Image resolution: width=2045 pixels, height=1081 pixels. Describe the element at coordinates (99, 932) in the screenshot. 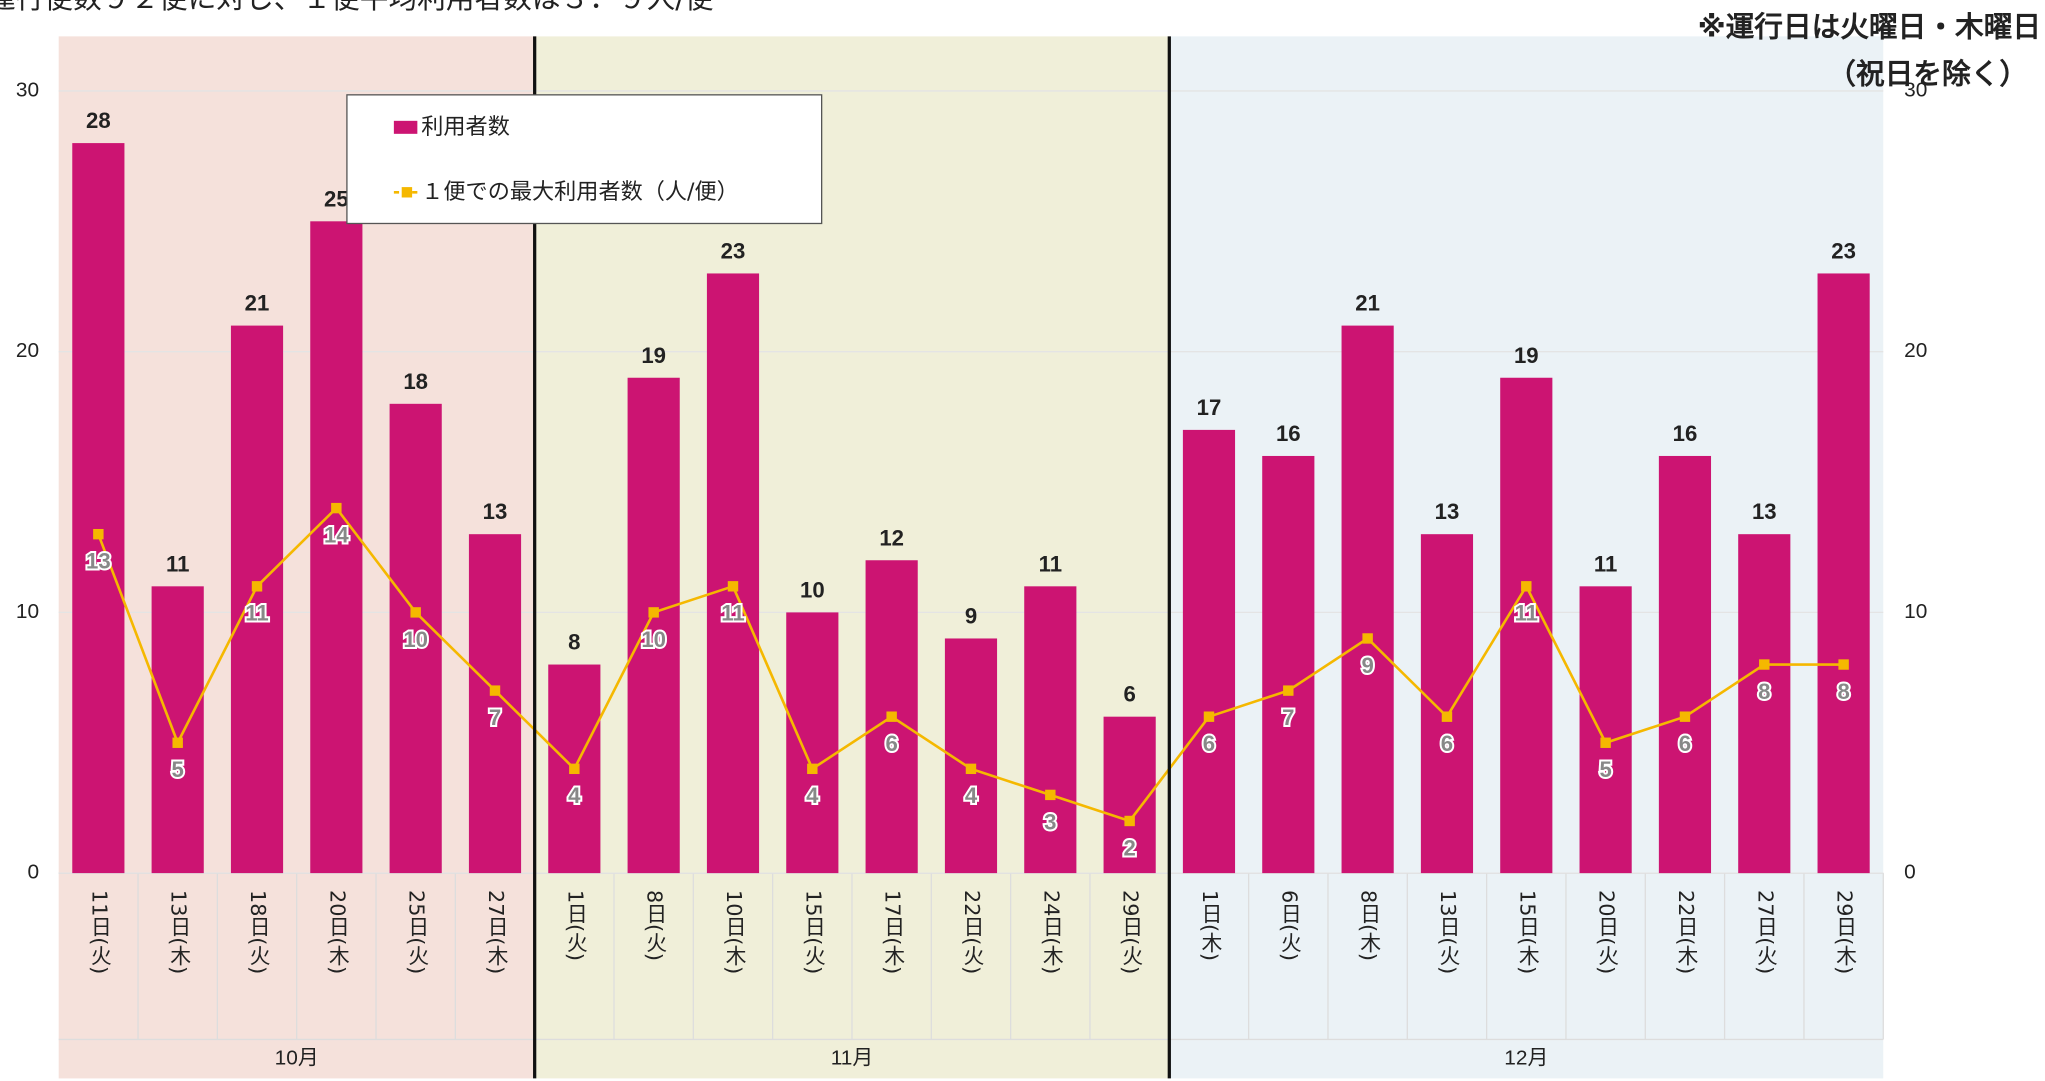

I see `x-tick-label: 11日(火)` at that location.